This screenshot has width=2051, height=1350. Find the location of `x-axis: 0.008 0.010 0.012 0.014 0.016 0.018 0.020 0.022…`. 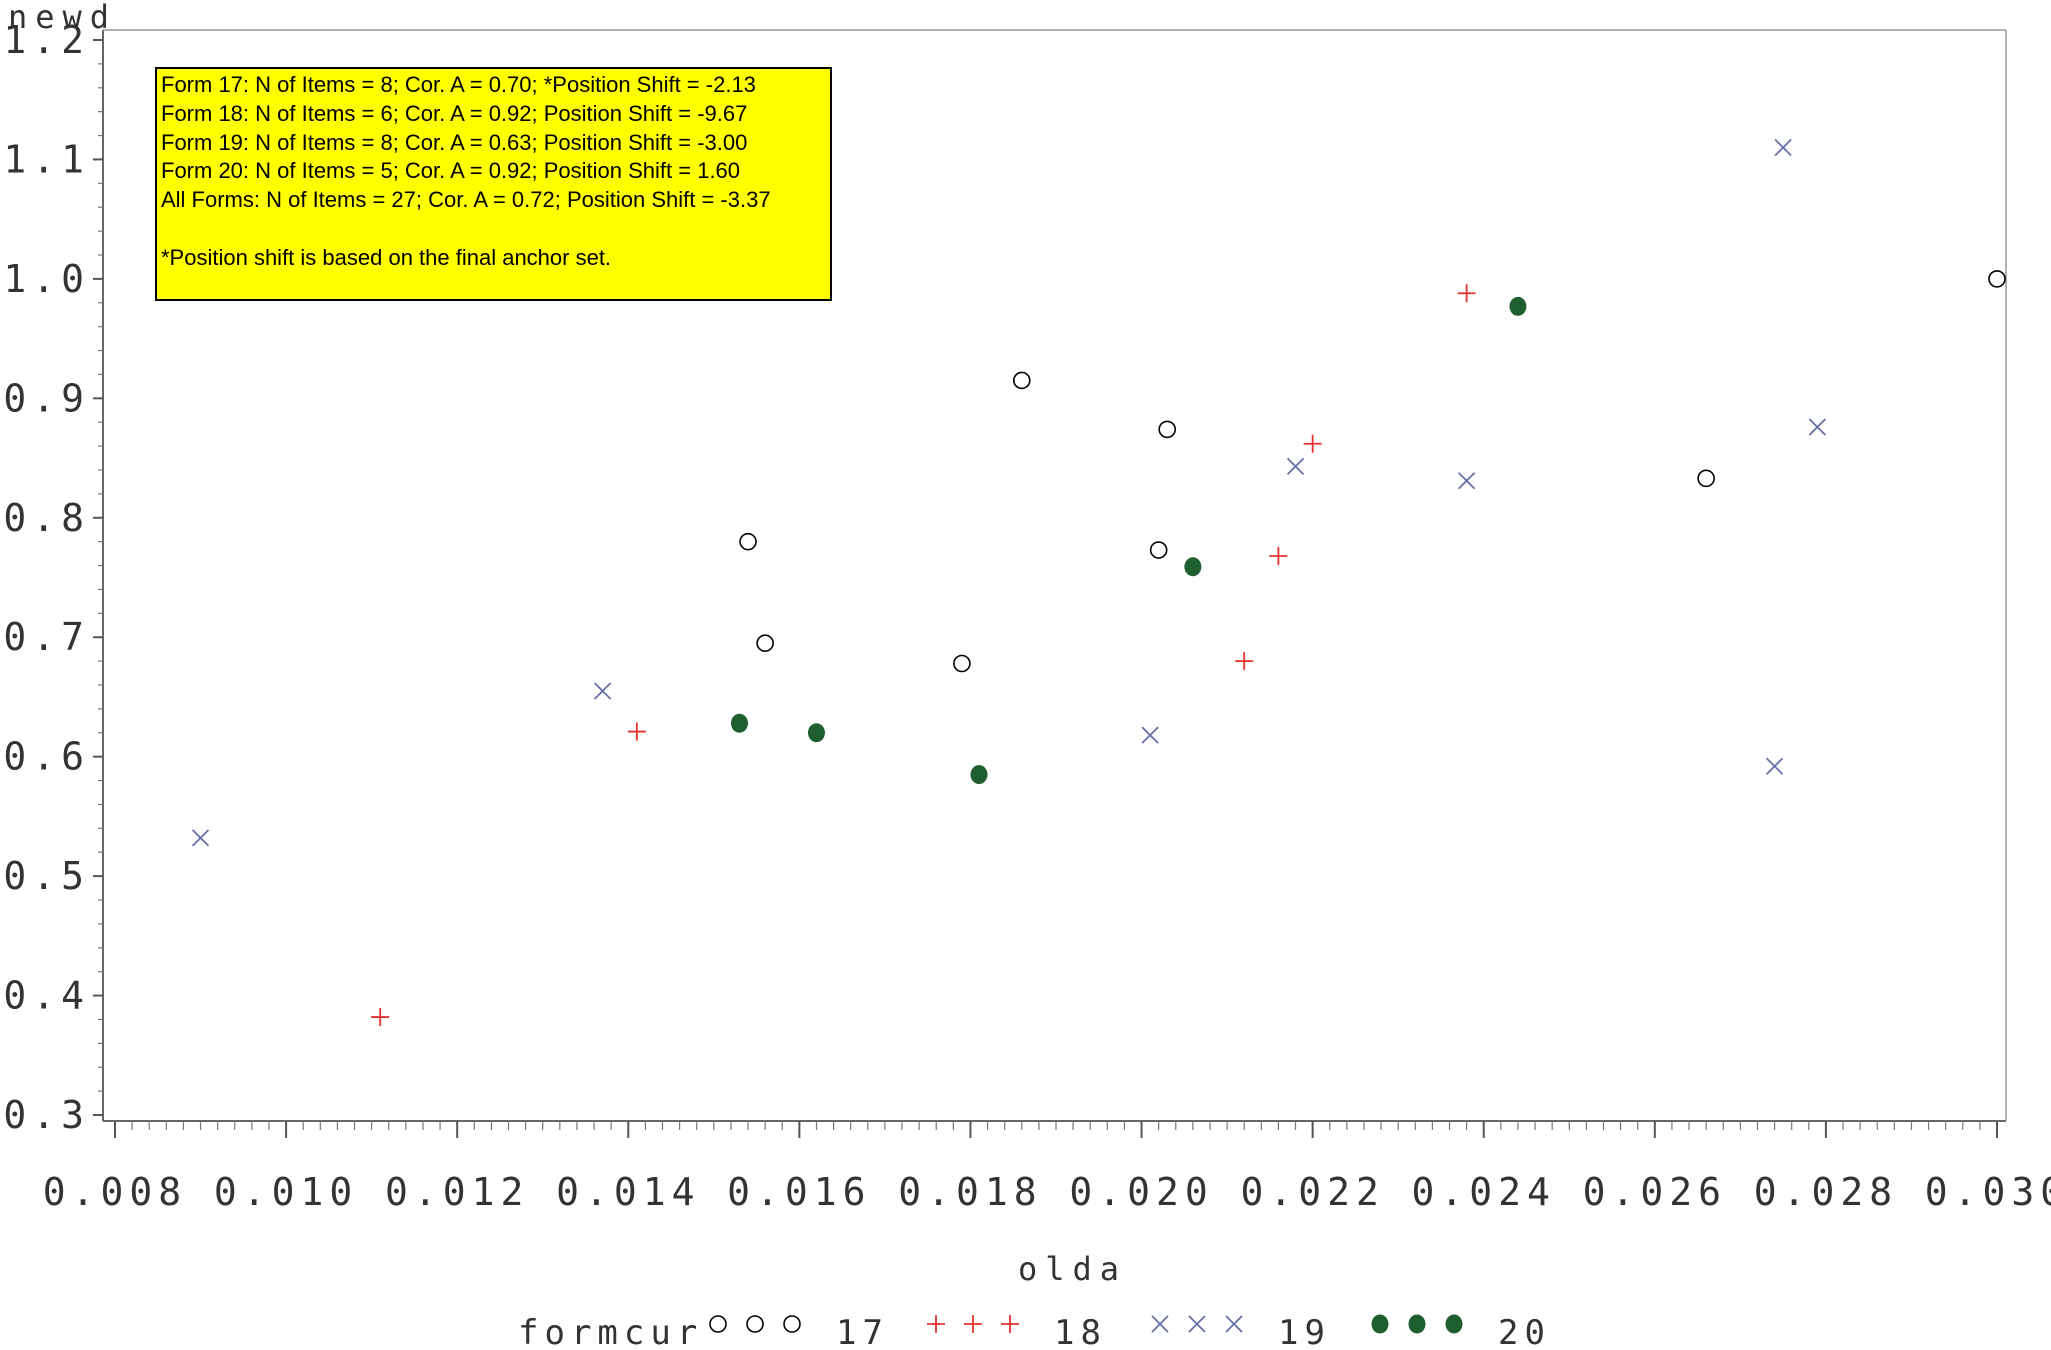

x-axis: 0.008 0.010 0.012 0.014 0.016 0.018 0.020 0.022… is located at coordinates (1047, 1167).